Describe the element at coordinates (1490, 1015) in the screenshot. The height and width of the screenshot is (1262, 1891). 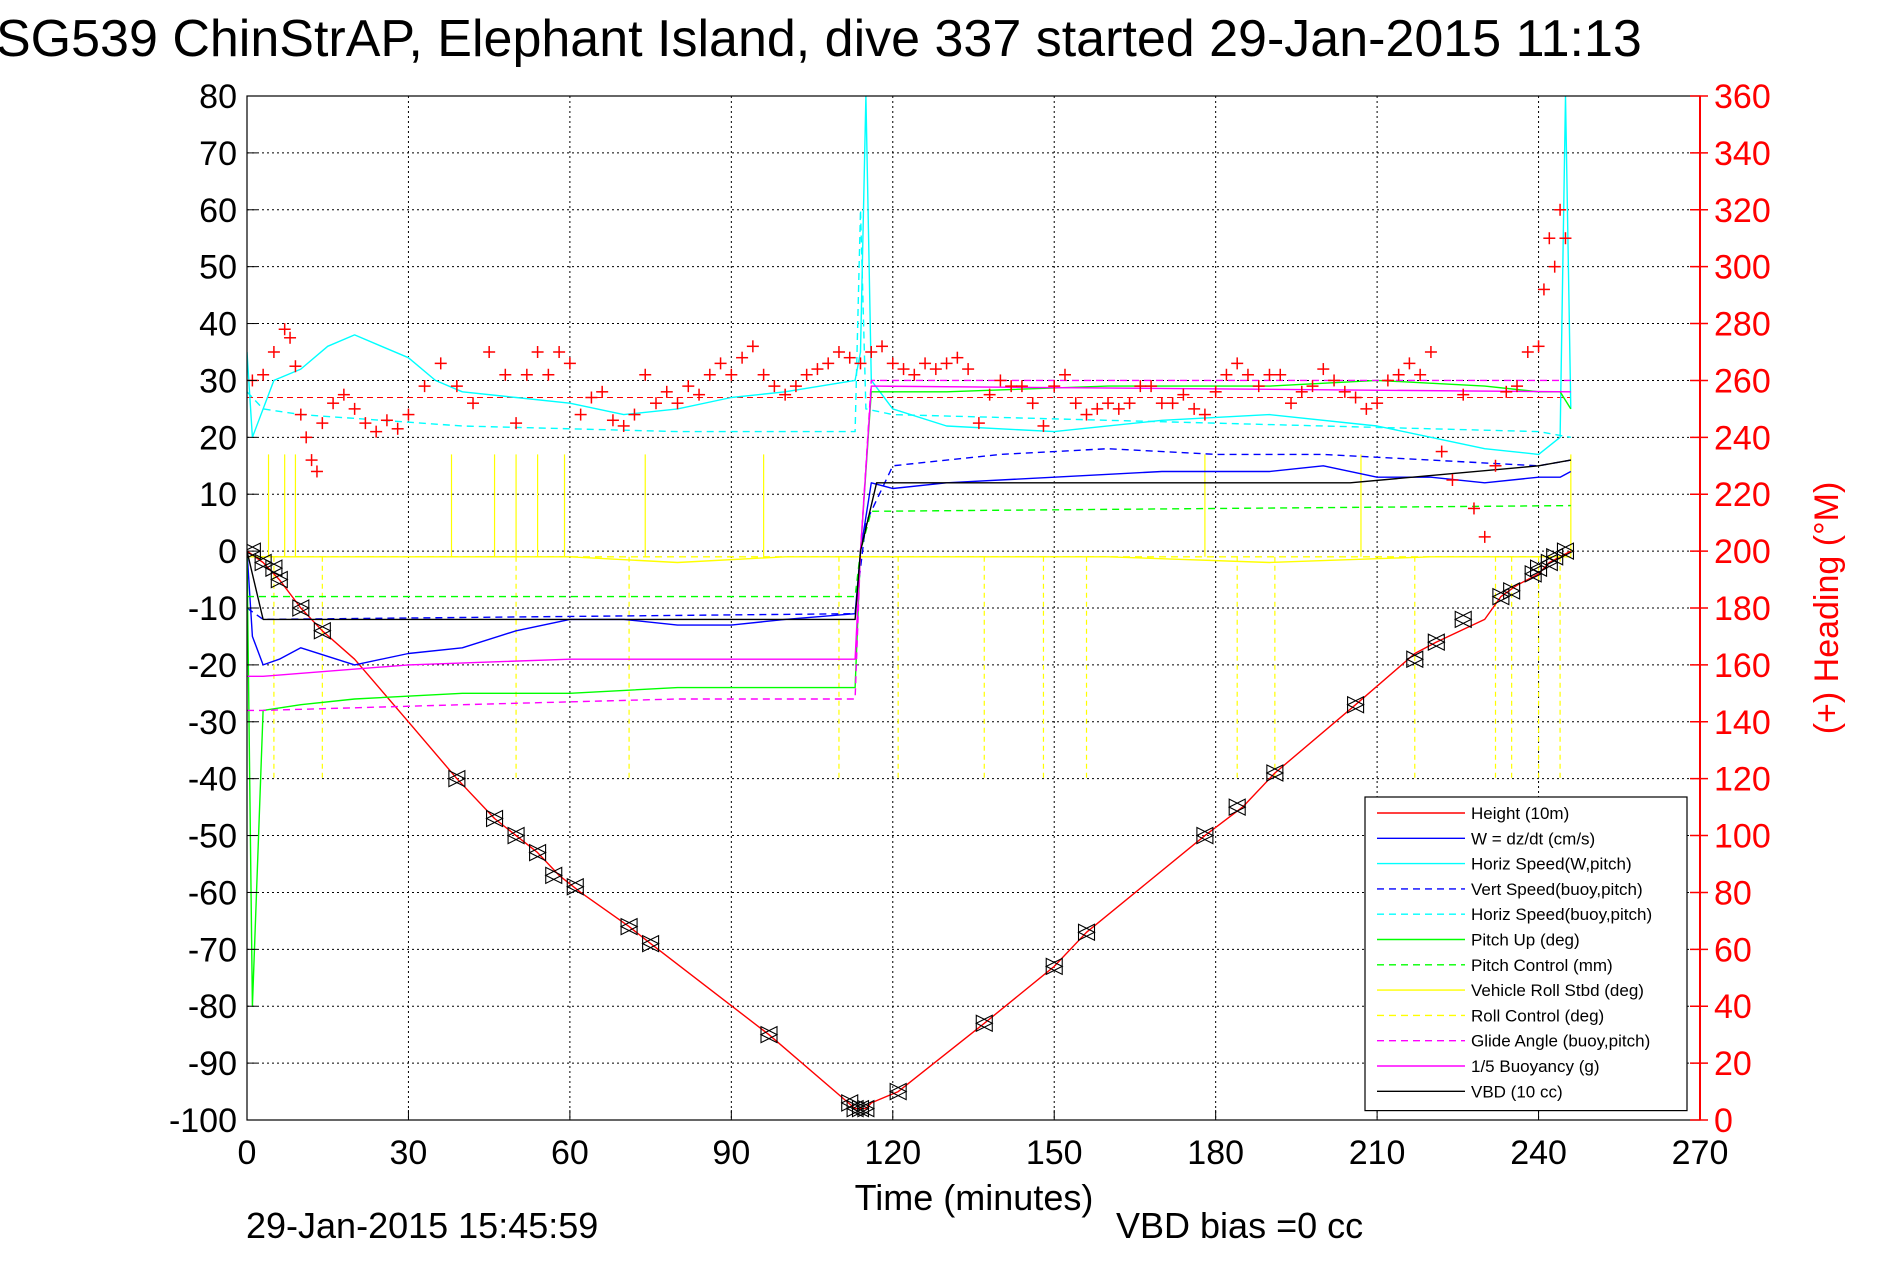
I see `legend-entry: Roll Control (deg)` at that location.